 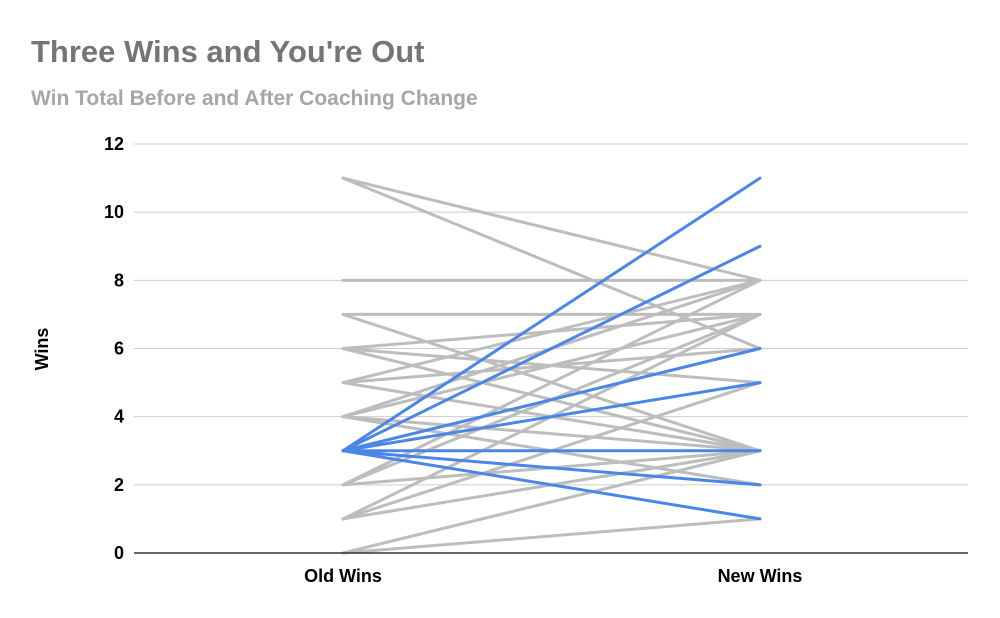 I want to click on y-axis-title: Wins, so click(x=42, y=349).